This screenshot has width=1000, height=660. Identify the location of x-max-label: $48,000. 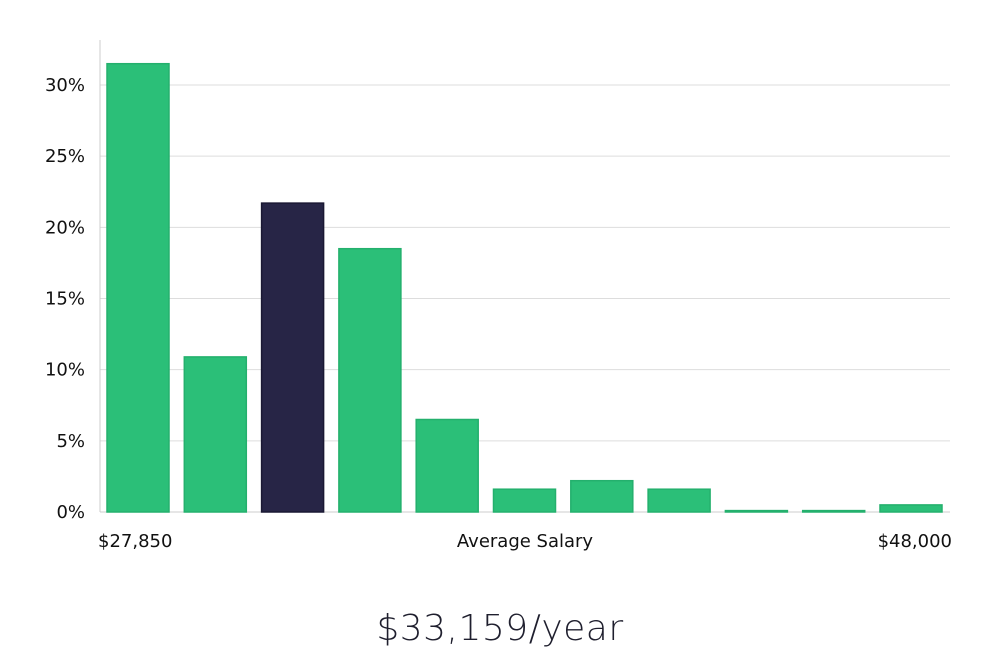
(915, 541).